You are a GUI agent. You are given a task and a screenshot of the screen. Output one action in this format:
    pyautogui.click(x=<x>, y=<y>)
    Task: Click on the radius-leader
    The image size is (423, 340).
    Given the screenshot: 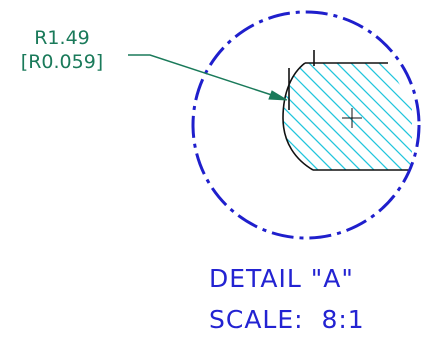 What is the action you would take?
    pyautogui.click(x=208, y=77)
    